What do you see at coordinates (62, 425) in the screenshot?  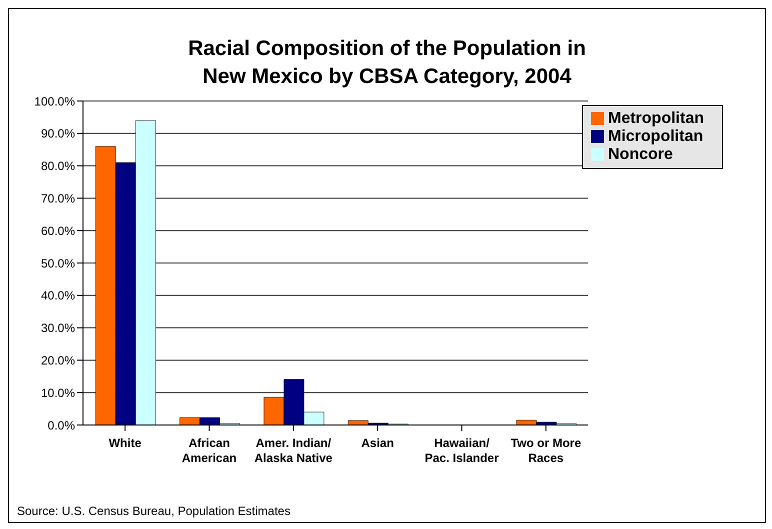 I see `y-tick-label: 0.0%` at bounding box center [62, 425].